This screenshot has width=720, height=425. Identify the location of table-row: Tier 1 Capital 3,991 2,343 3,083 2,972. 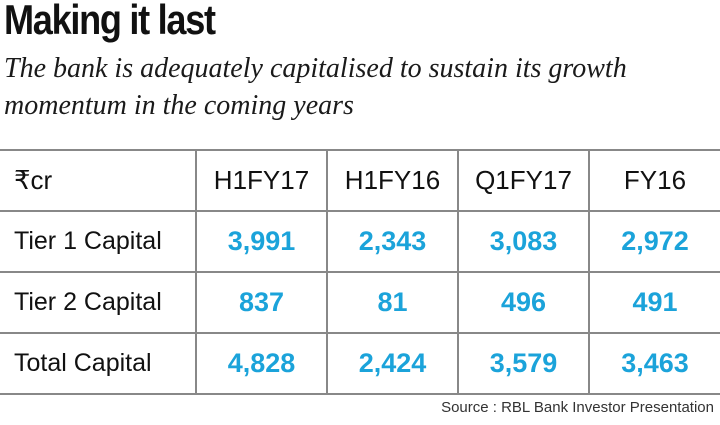
(360, 242).